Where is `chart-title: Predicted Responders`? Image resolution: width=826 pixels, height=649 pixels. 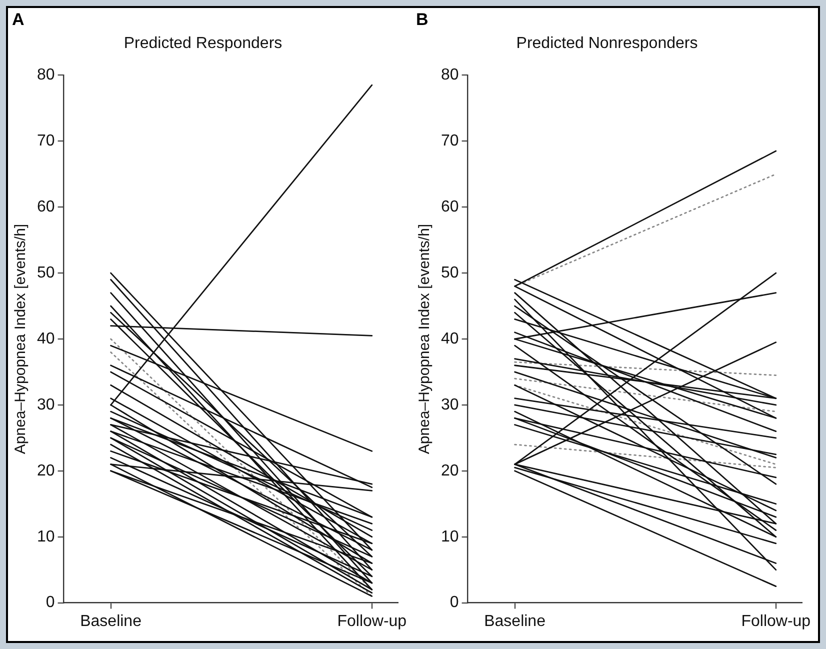
chart-title: Predicted Responders is located at coordinates (203, 43).